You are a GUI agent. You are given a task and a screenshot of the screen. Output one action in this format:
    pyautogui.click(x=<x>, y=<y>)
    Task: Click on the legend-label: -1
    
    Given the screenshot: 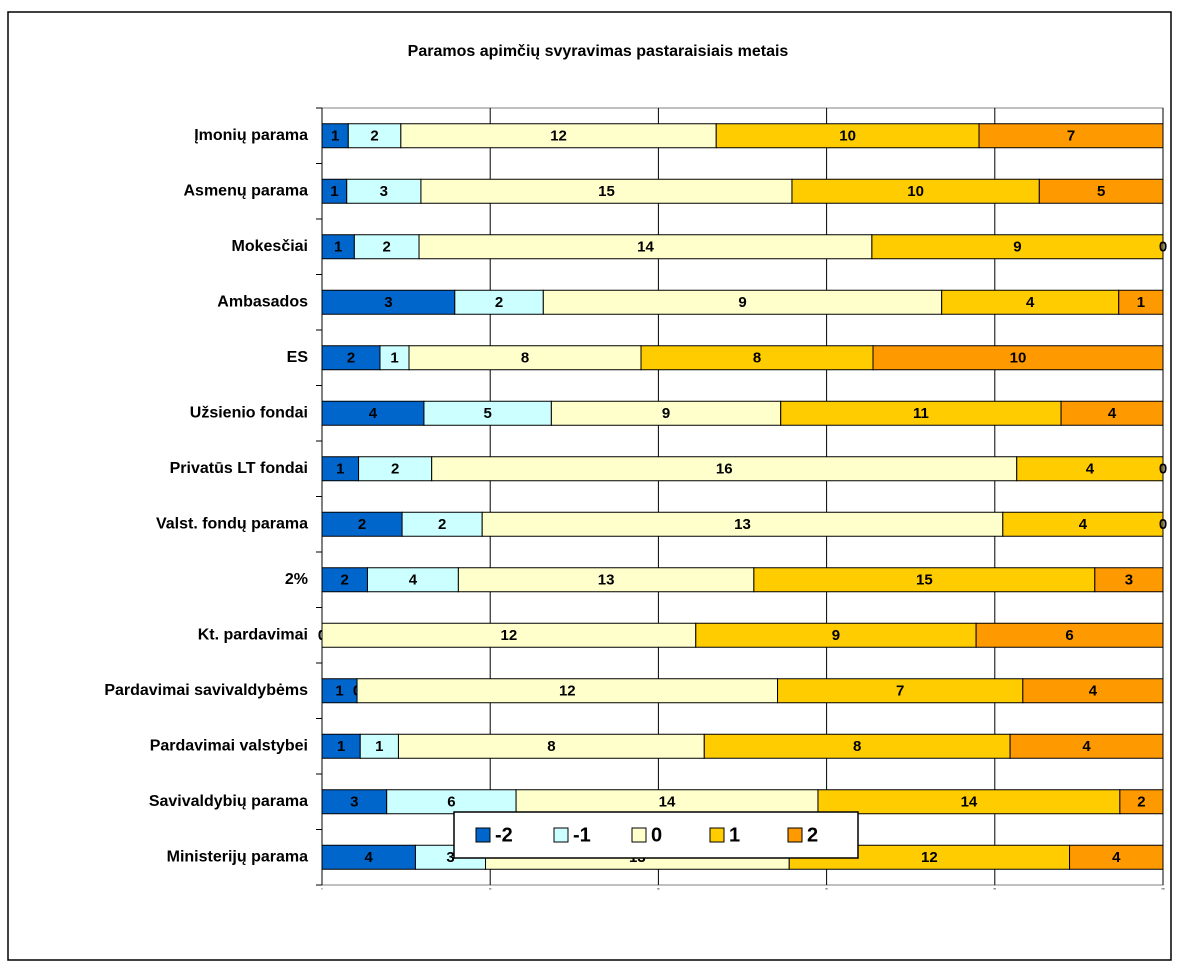 What is the action you would take?
    pyautogui.click(x=582, y=835)
    